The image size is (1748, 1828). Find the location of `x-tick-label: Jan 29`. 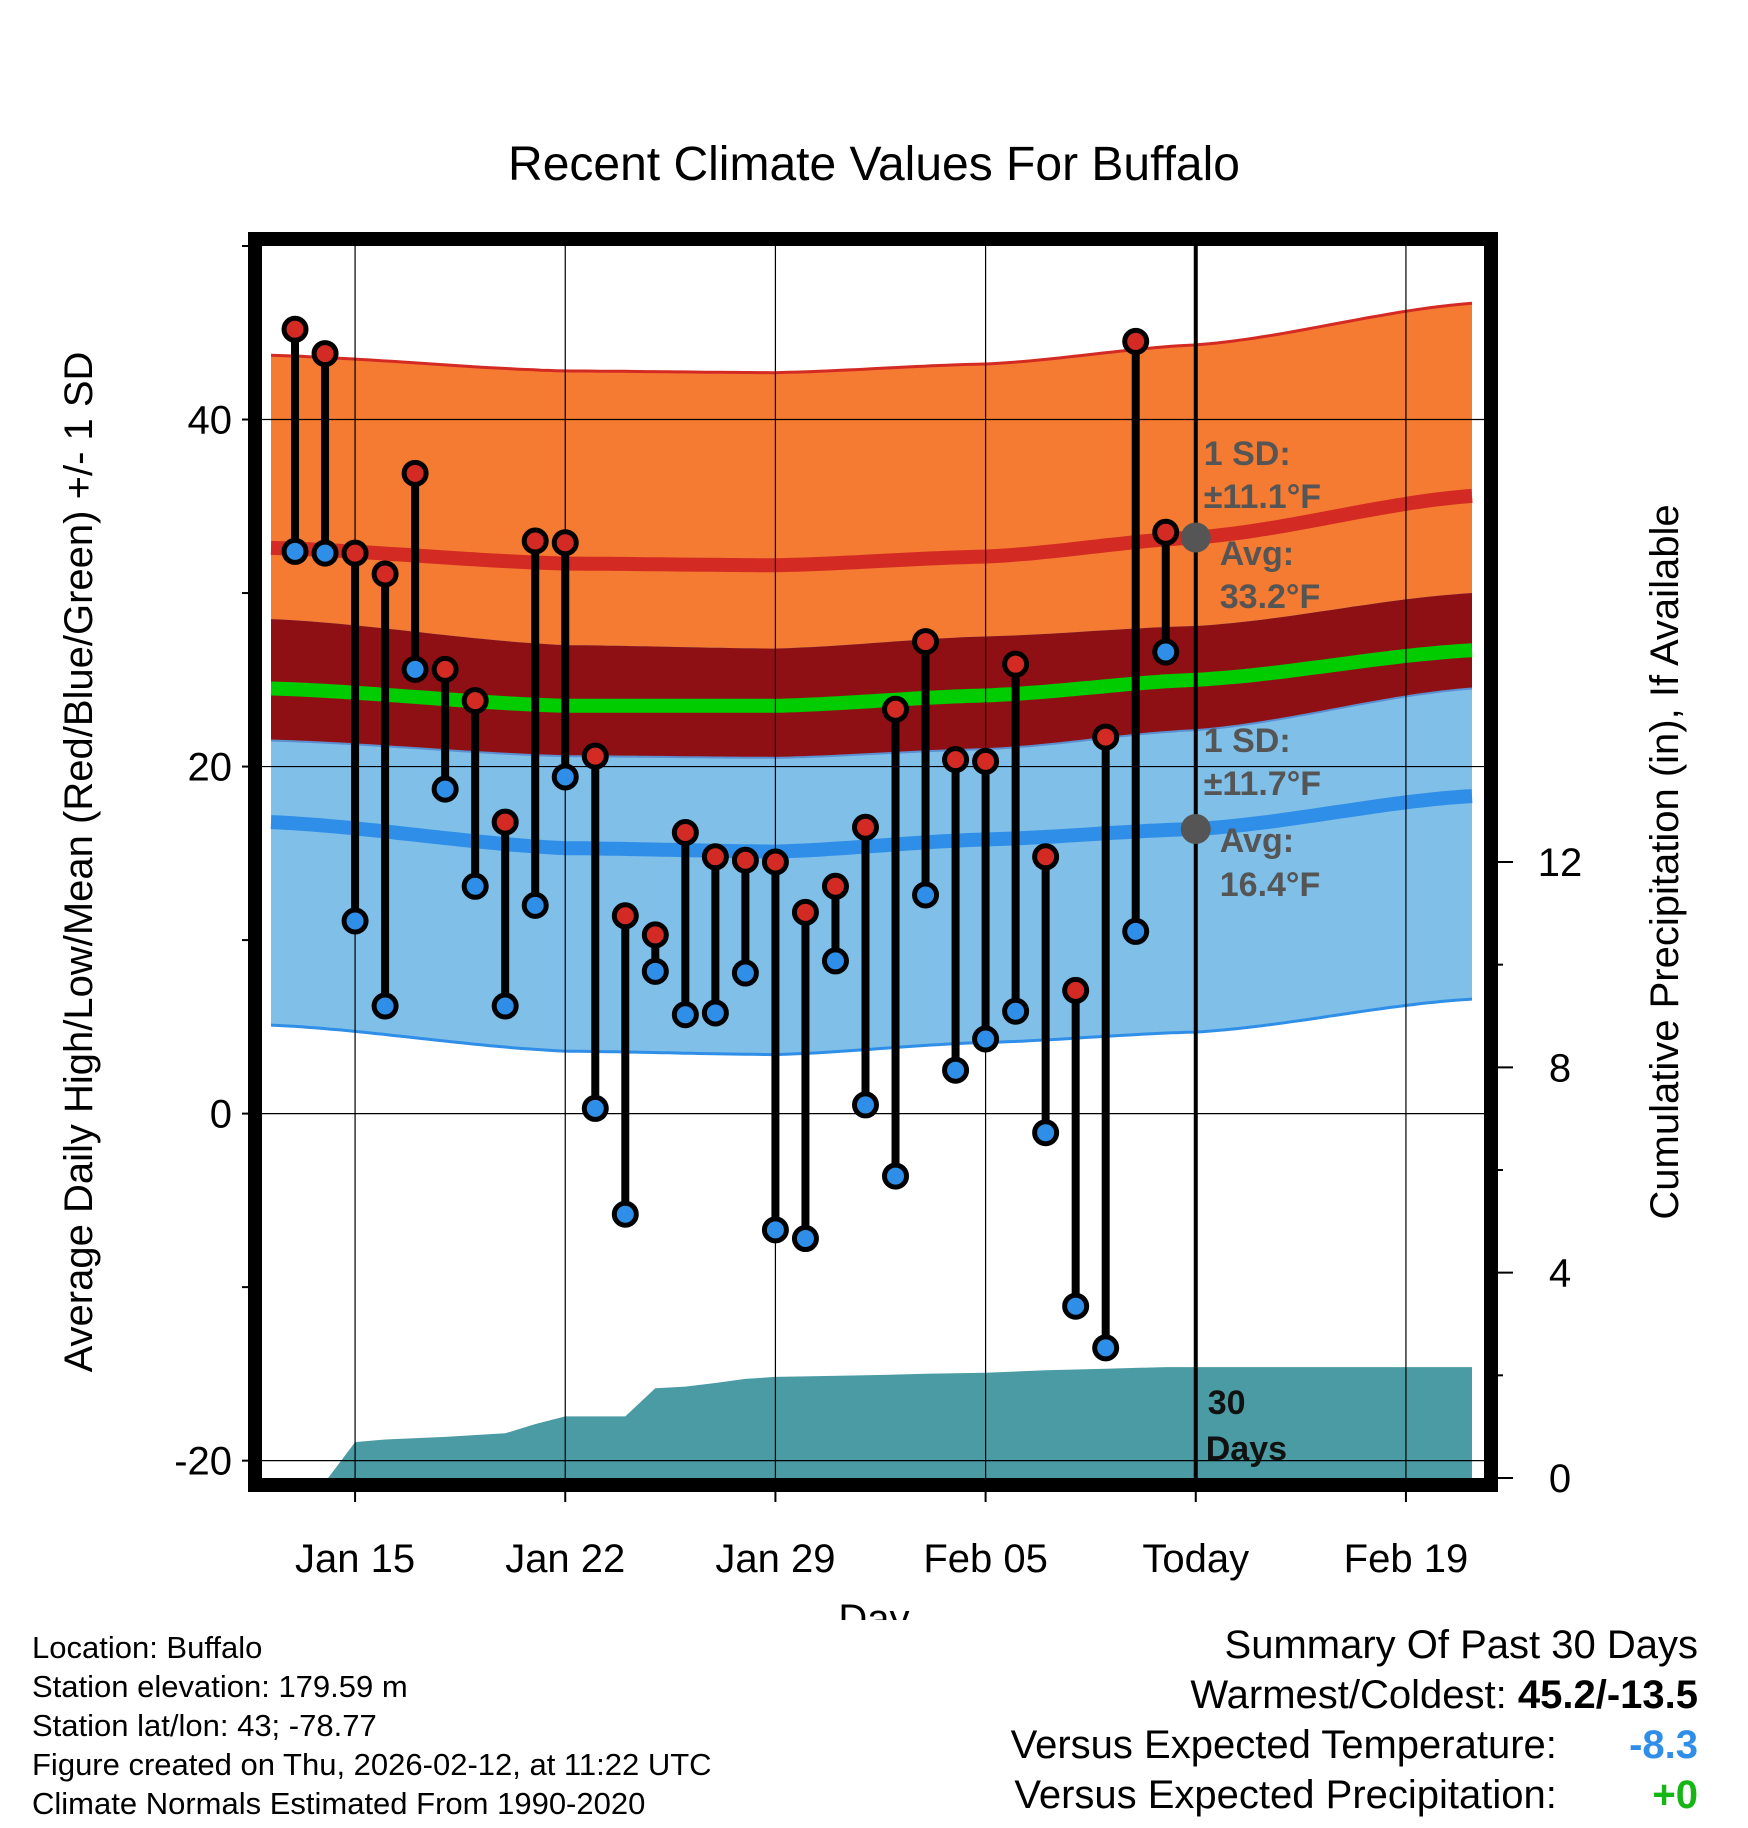

x-tick-label: Jan 29 is located at coordinates (775, 1559).